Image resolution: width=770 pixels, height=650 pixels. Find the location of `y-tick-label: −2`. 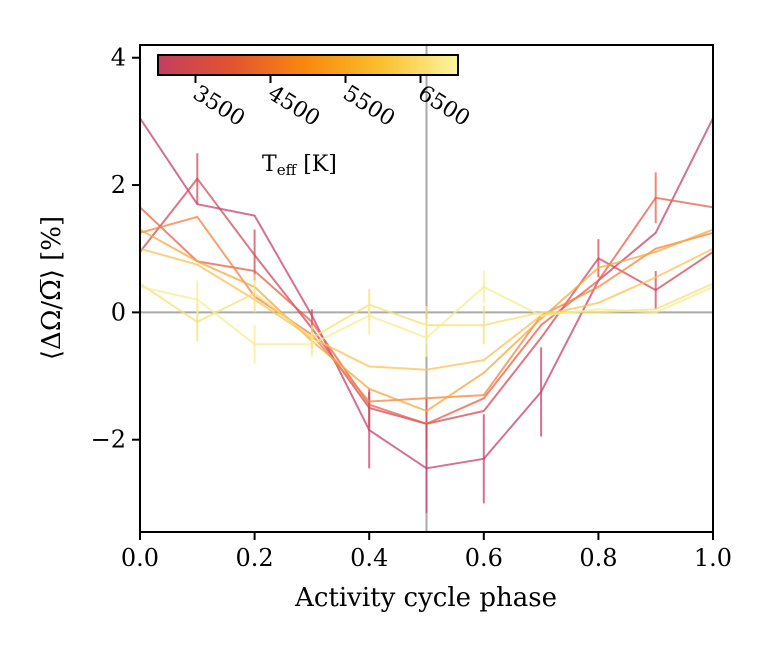

y-tick-label: −2 is located at coordinates (108, 440).